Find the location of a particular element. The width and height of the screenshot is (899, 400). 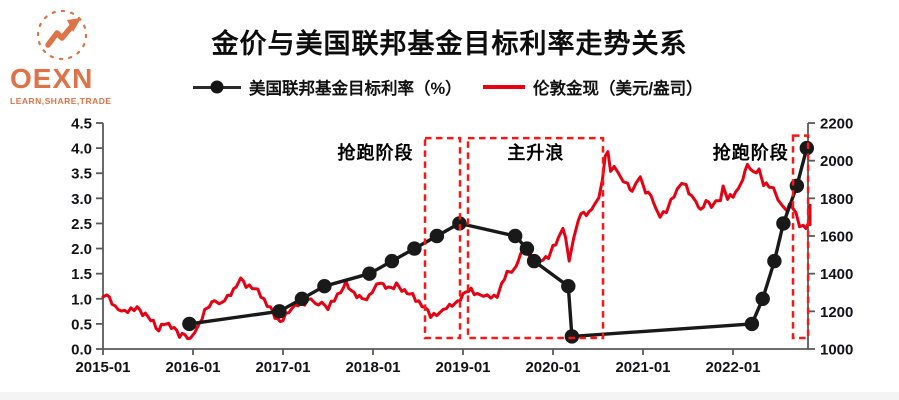

svg-text: 2.5 is located at coordinates (81, 224).